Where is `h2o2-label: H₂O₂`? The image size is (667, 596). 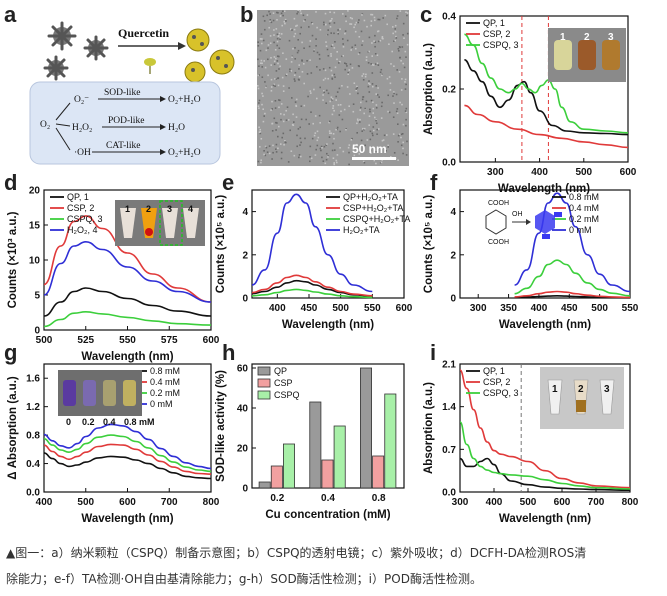 h2o2-label: H₂O₂ is located at coordinates (82, 128).